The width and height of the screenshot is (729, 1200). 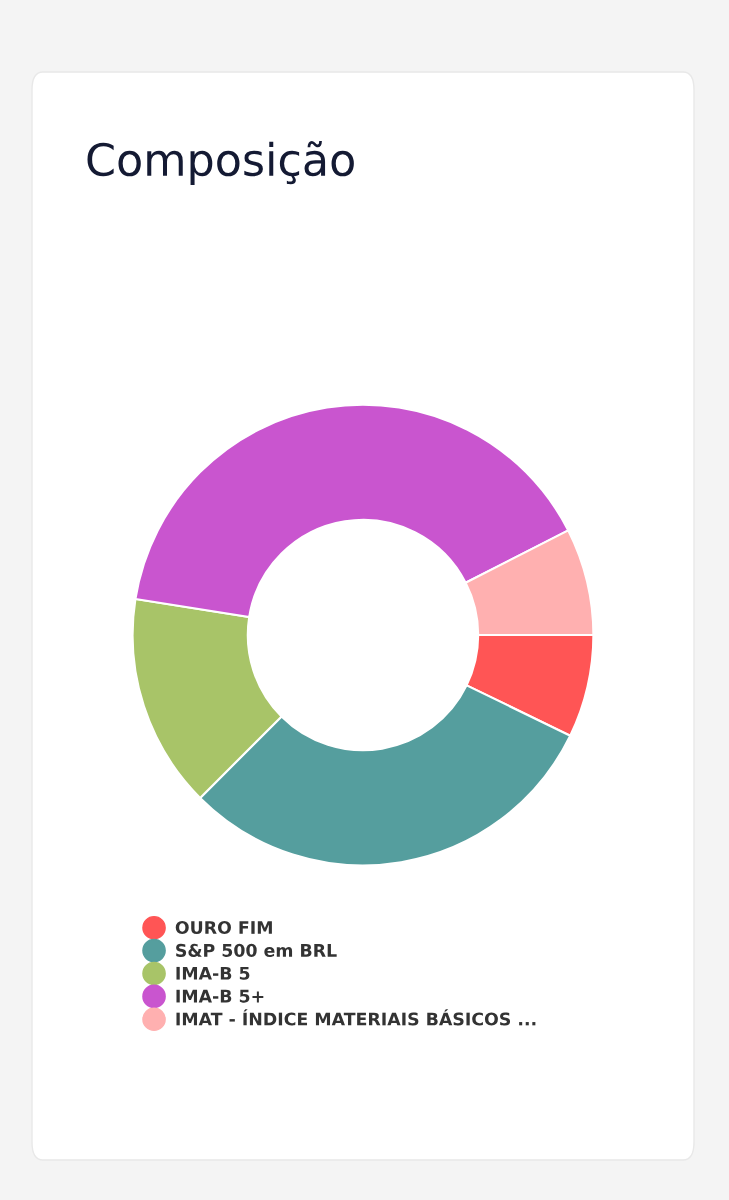 I want to click on legend-label: IMA-B 5+, so click(x=220, y=996).